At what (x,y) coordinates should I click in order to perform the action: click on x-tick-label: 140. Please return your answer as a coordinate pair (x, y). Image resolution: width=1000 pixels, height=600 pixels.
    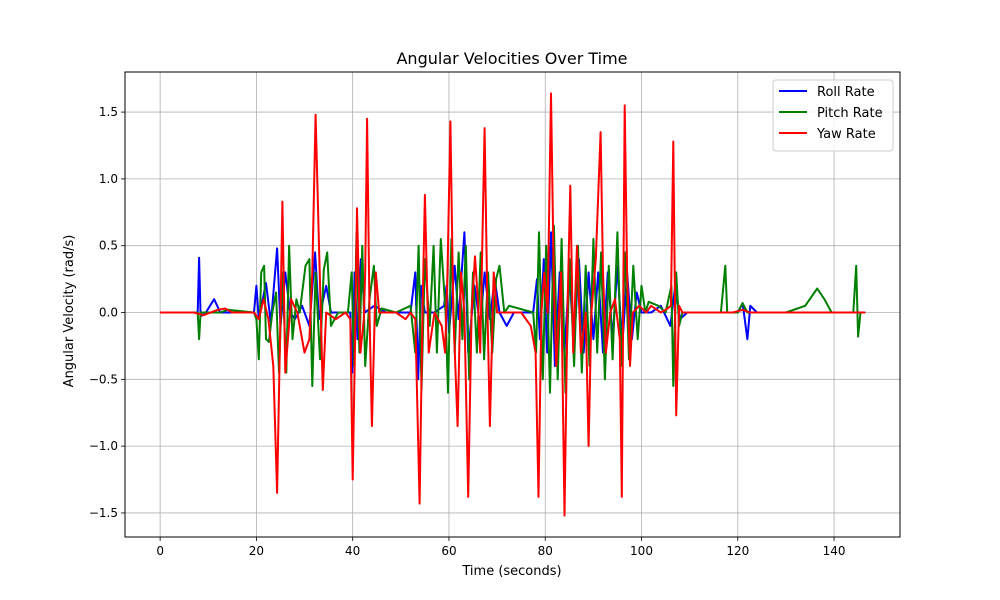
    Looking at the image, I should click on (834, 551).